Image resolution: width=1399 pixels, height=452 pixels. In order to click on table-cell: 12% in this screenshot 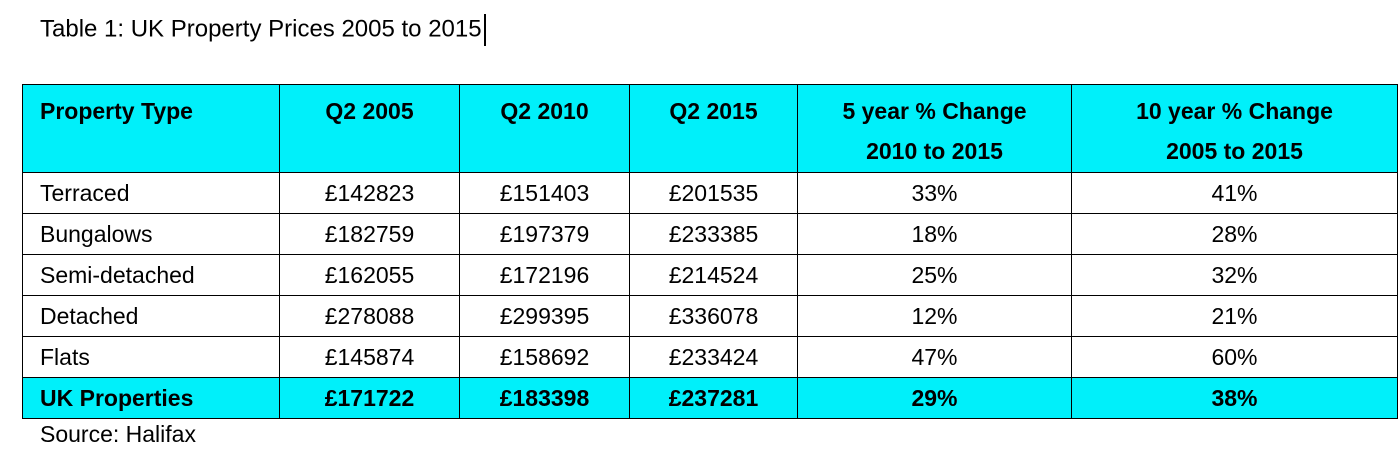, I will do `click(934, 316)`.